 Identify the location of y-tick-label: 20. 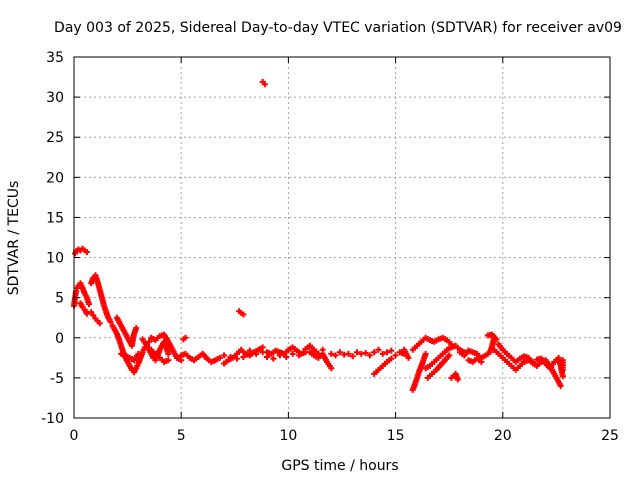
(55, 178).